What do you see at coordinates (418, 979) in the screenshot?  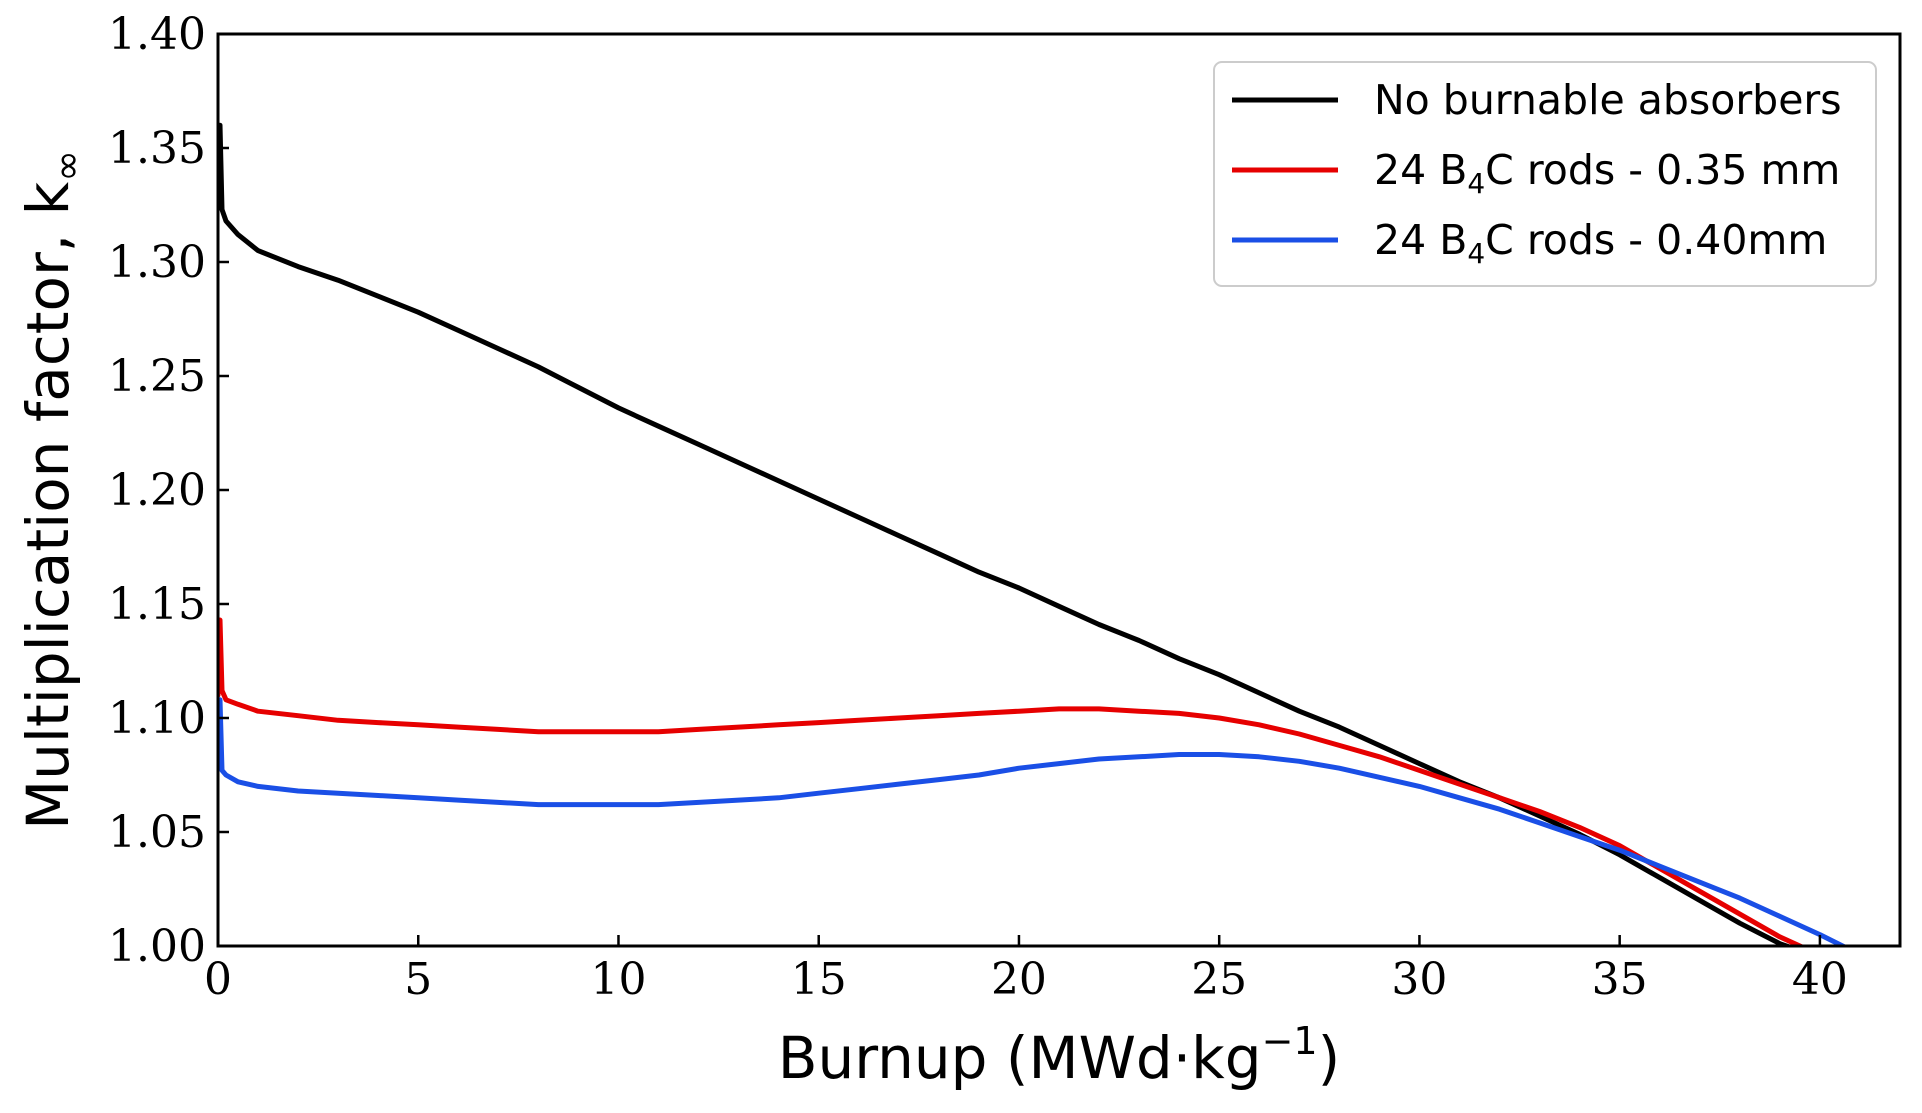 I see `x-tick-label: 5` at bounding box center [418, 979].